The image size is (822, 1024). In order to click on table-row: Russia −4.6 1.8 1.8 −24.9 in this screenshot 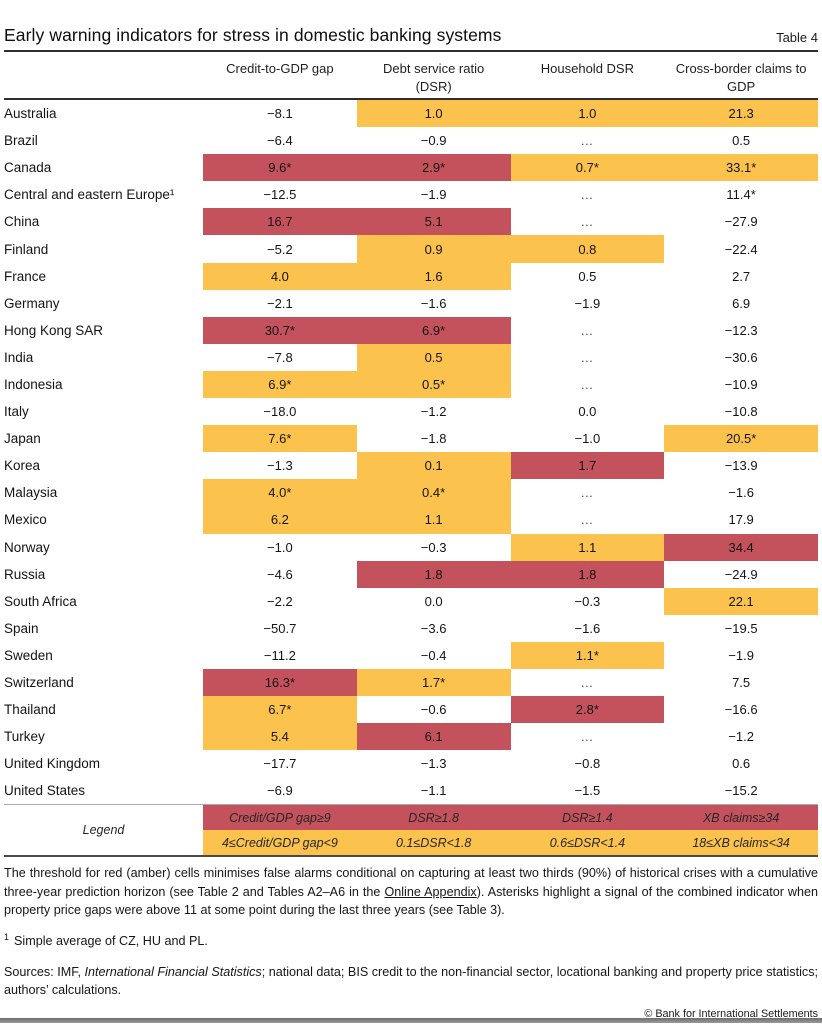, I will do `click(411, 574)`.